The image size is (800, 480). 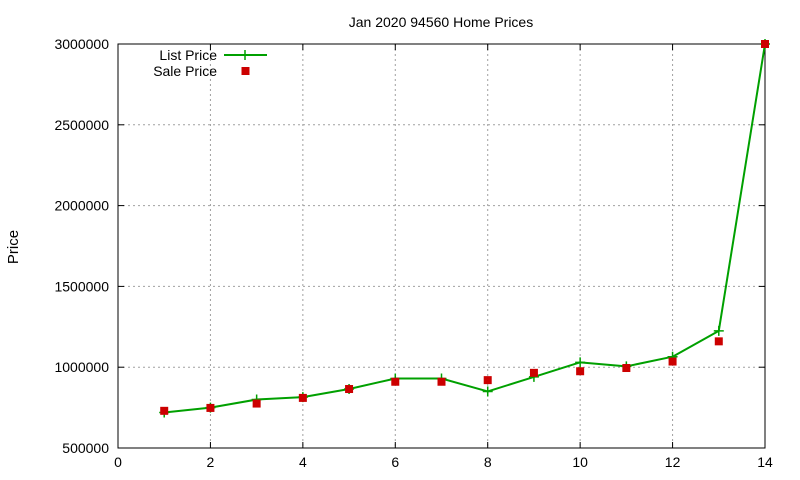 I want to click on y-axis-label: Price, so click(x=13, y=247).